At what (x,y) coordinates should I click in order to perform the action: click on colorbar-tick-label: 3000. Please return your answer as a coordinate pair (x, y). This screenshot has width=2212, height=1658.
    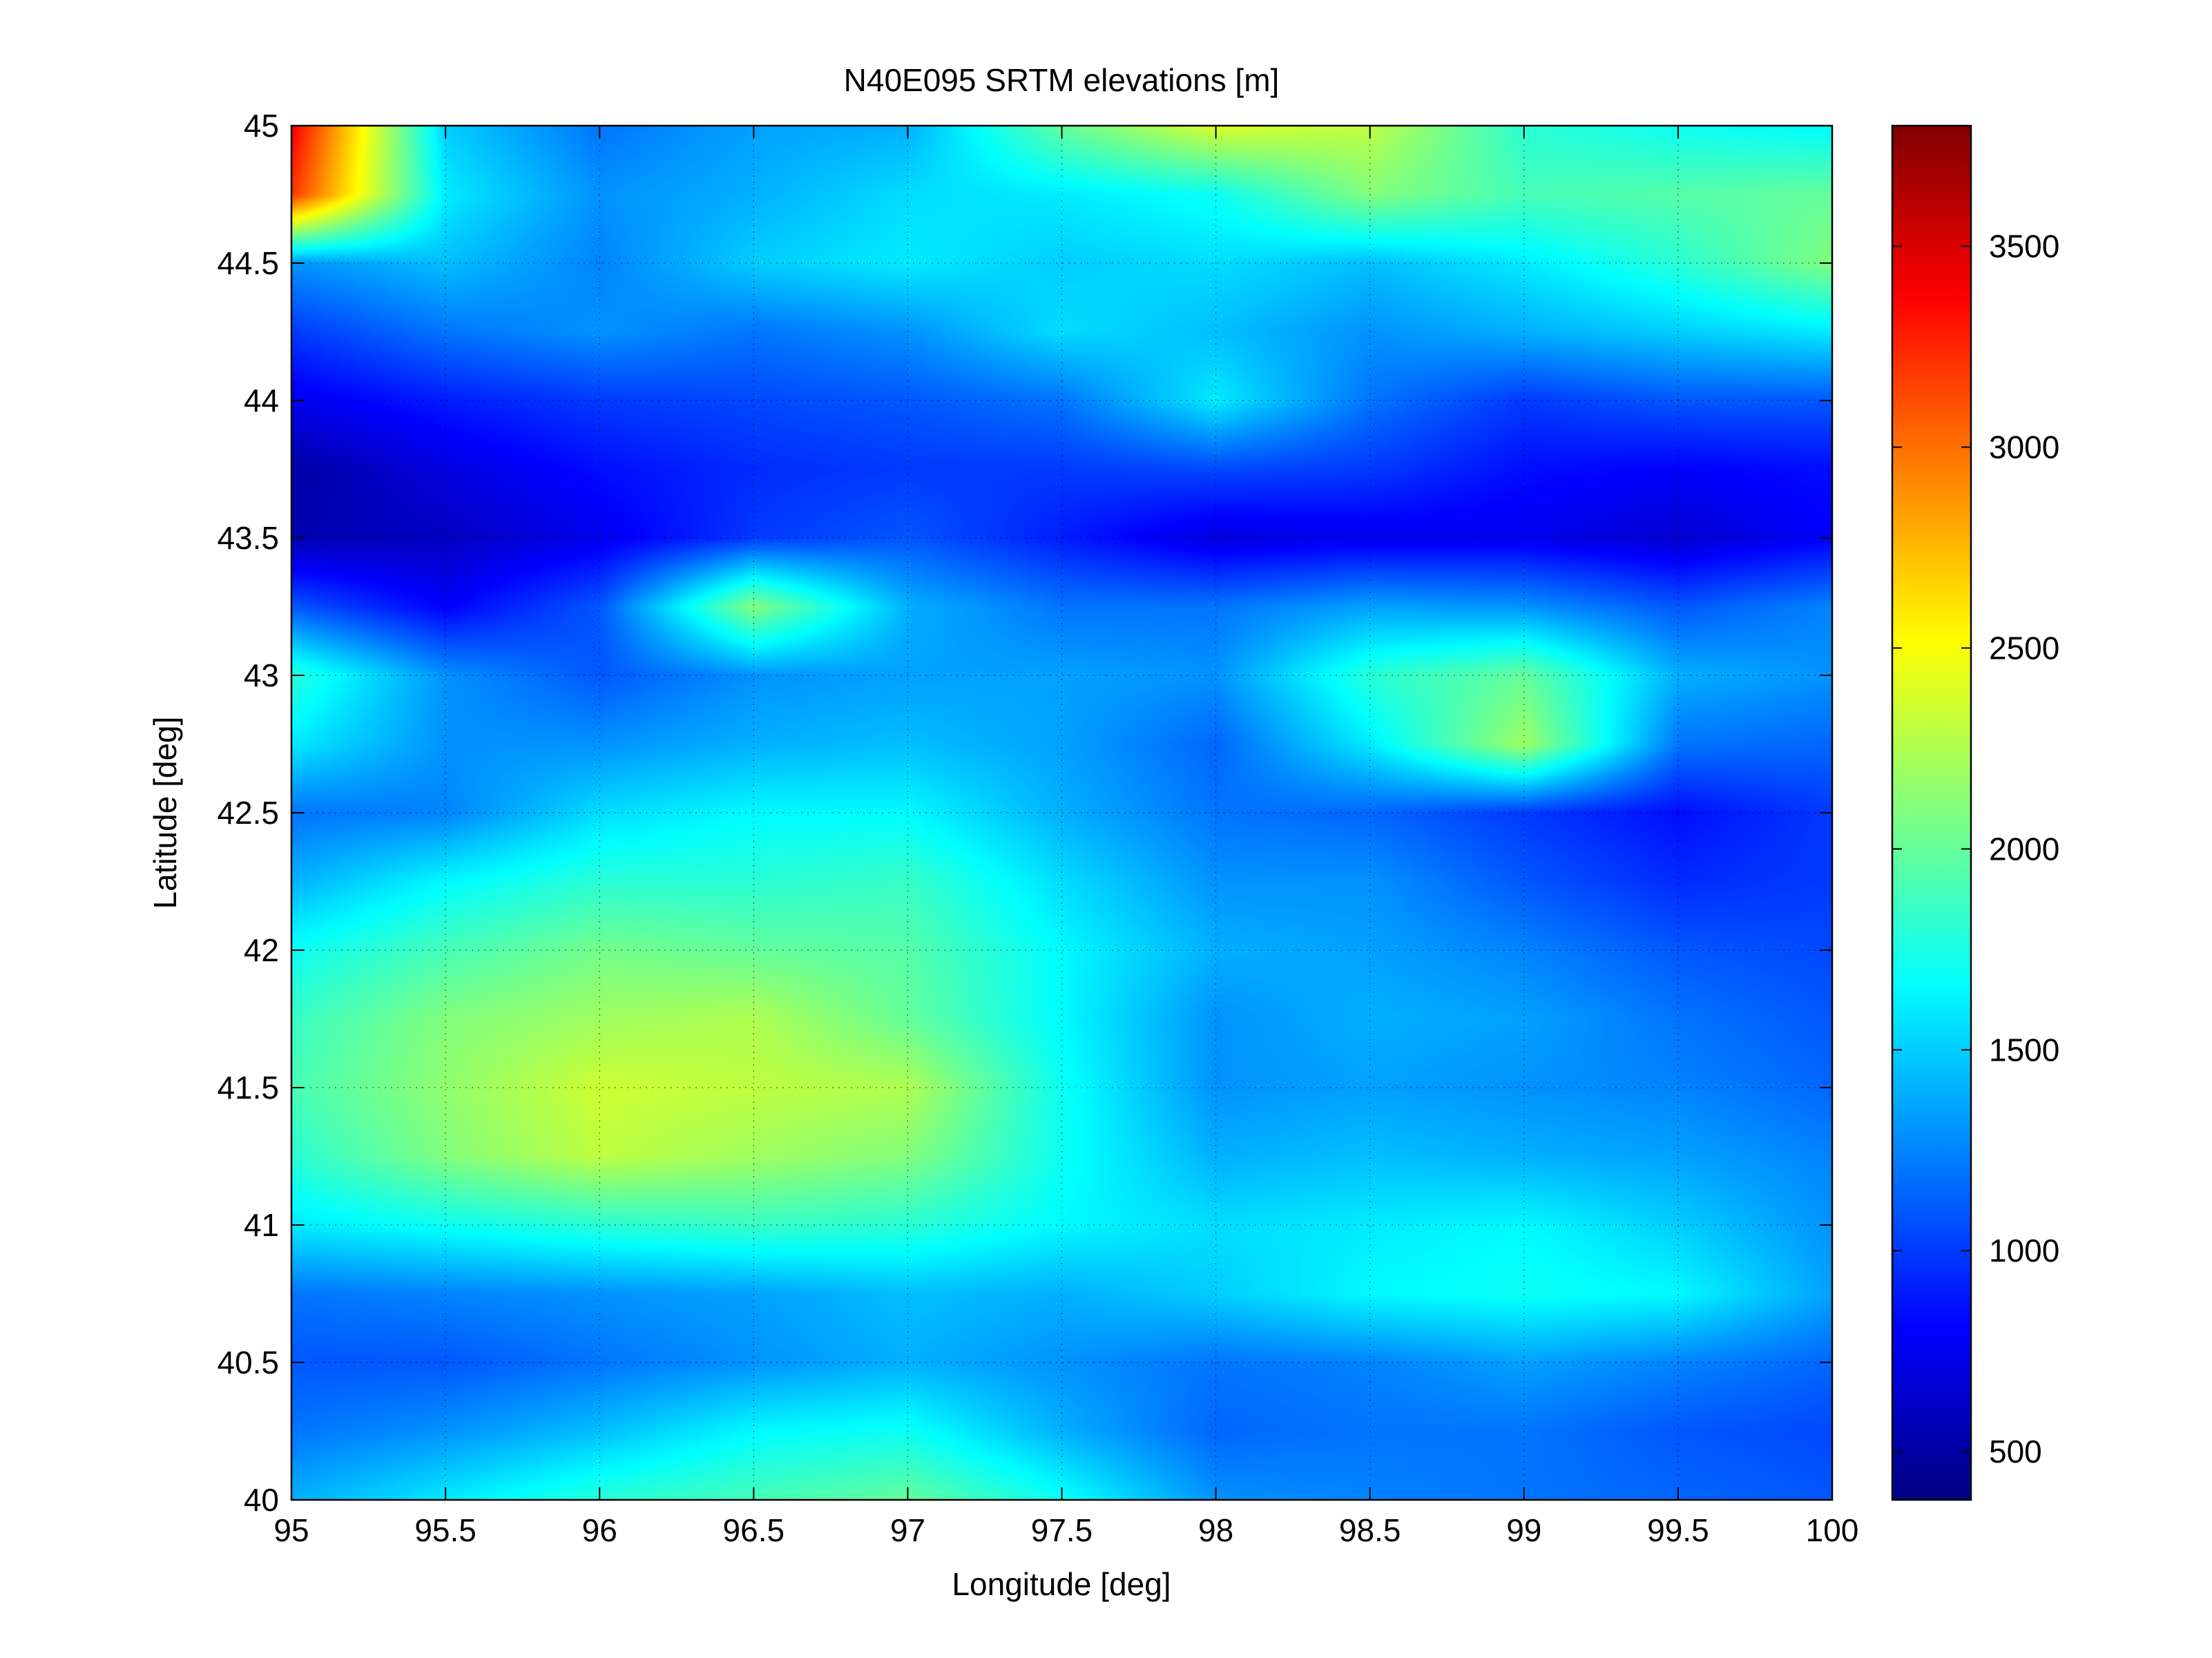
    Looking at the image, I should click on (2024, 447).